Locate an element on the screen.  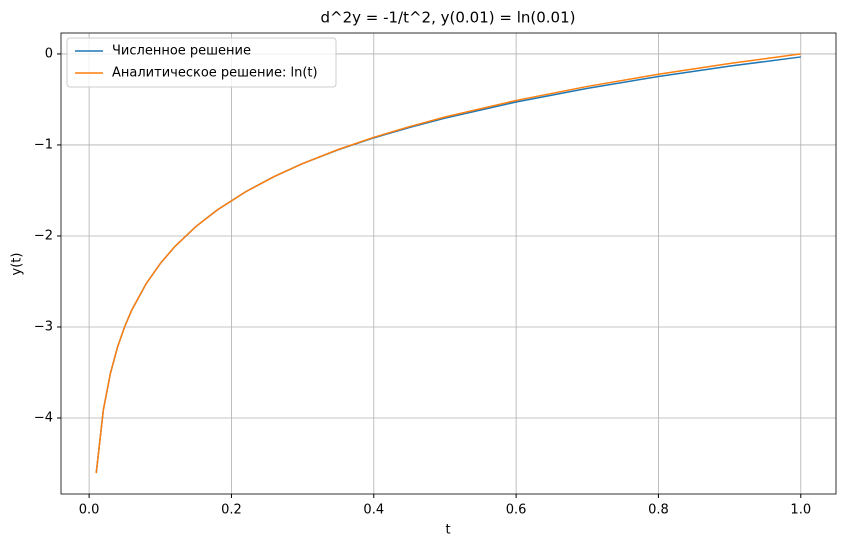
chart-title: d^2y = -1/t^2, y(0.01) = ln(0.01) is located at coordinates (447, 18).